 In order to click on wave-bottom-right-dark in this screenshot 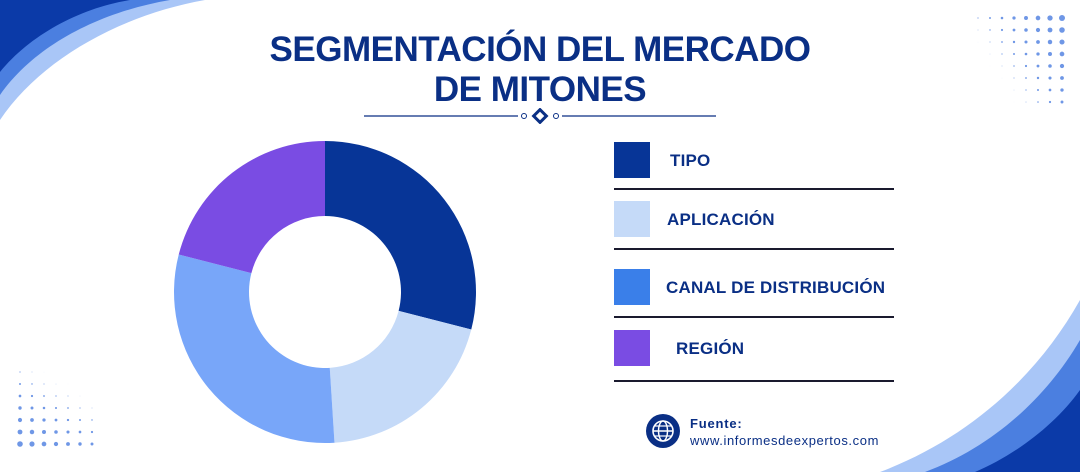, I will do `click(1027, 431)`.